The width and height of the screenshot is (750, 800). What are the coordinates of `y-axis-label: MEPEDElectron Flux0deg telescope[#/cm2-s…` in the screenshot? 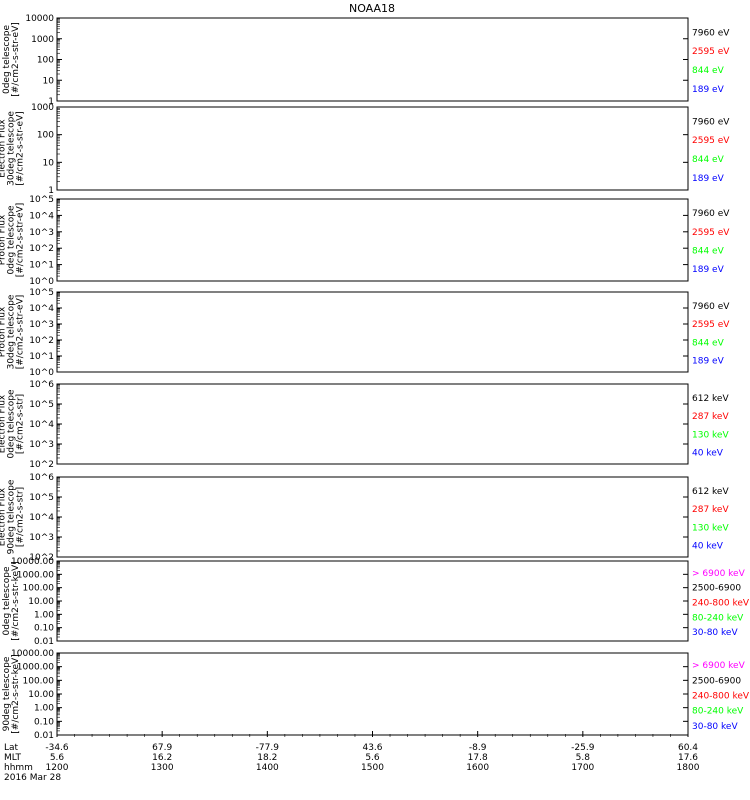 It's located at (13, 424).